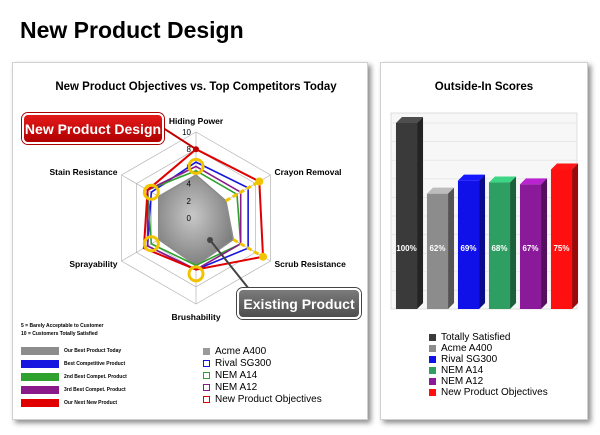 This screenshot has height=435, width=600. I want to click on bar-legend-label: Totally Satisfied, so click(476, 337).